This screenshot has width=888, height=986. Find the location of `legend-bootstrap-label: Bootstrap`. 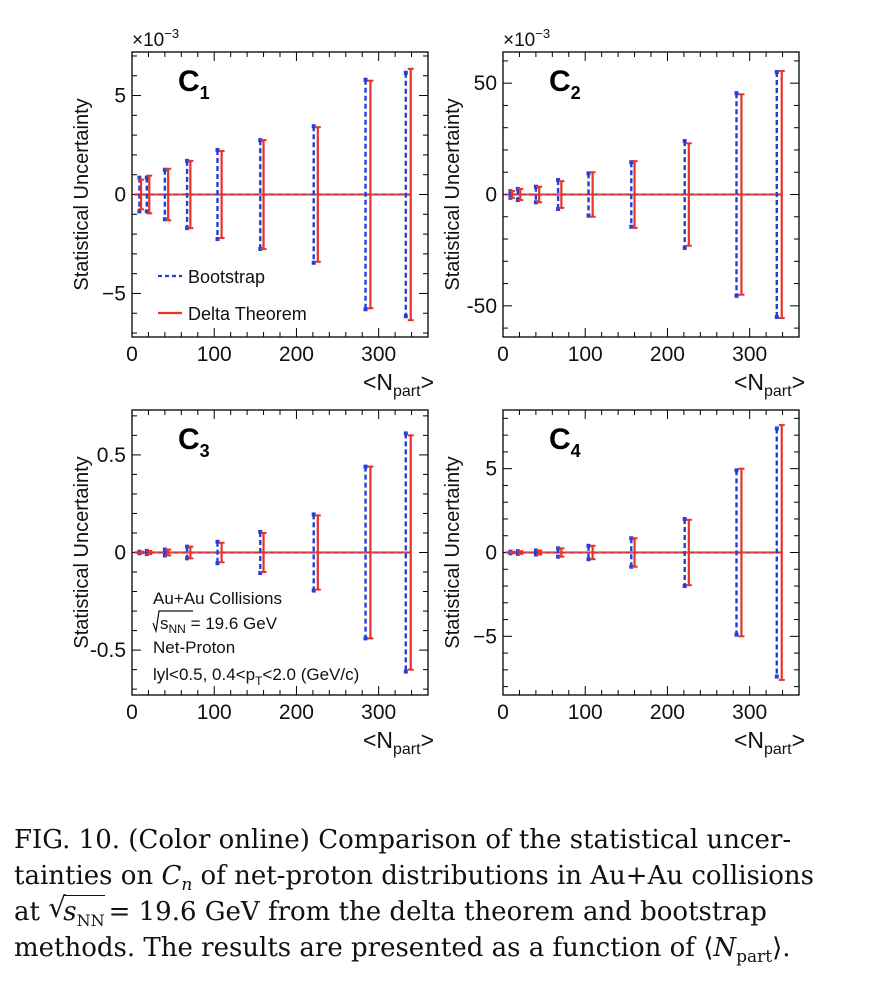

legend-bootstrap-label: Bootstrap is located at coordinates (226, 277).